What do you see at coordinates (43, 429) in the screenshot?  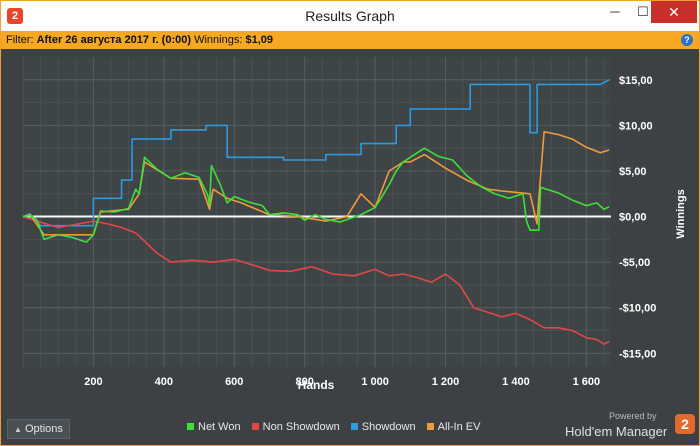 I see `options-label: Options` at bounding box center [43, 429].